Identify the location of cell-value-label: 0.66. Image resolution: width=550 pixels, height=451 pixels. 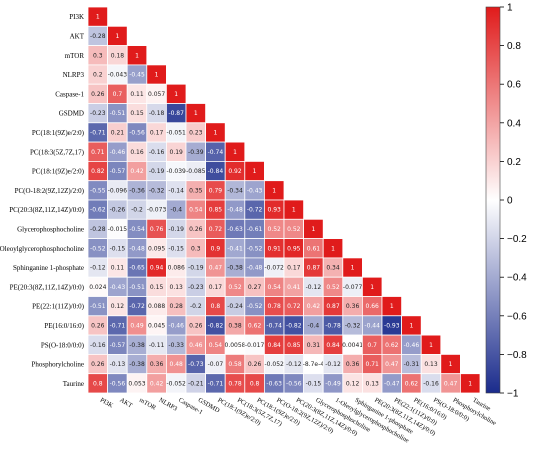
(373, 306).